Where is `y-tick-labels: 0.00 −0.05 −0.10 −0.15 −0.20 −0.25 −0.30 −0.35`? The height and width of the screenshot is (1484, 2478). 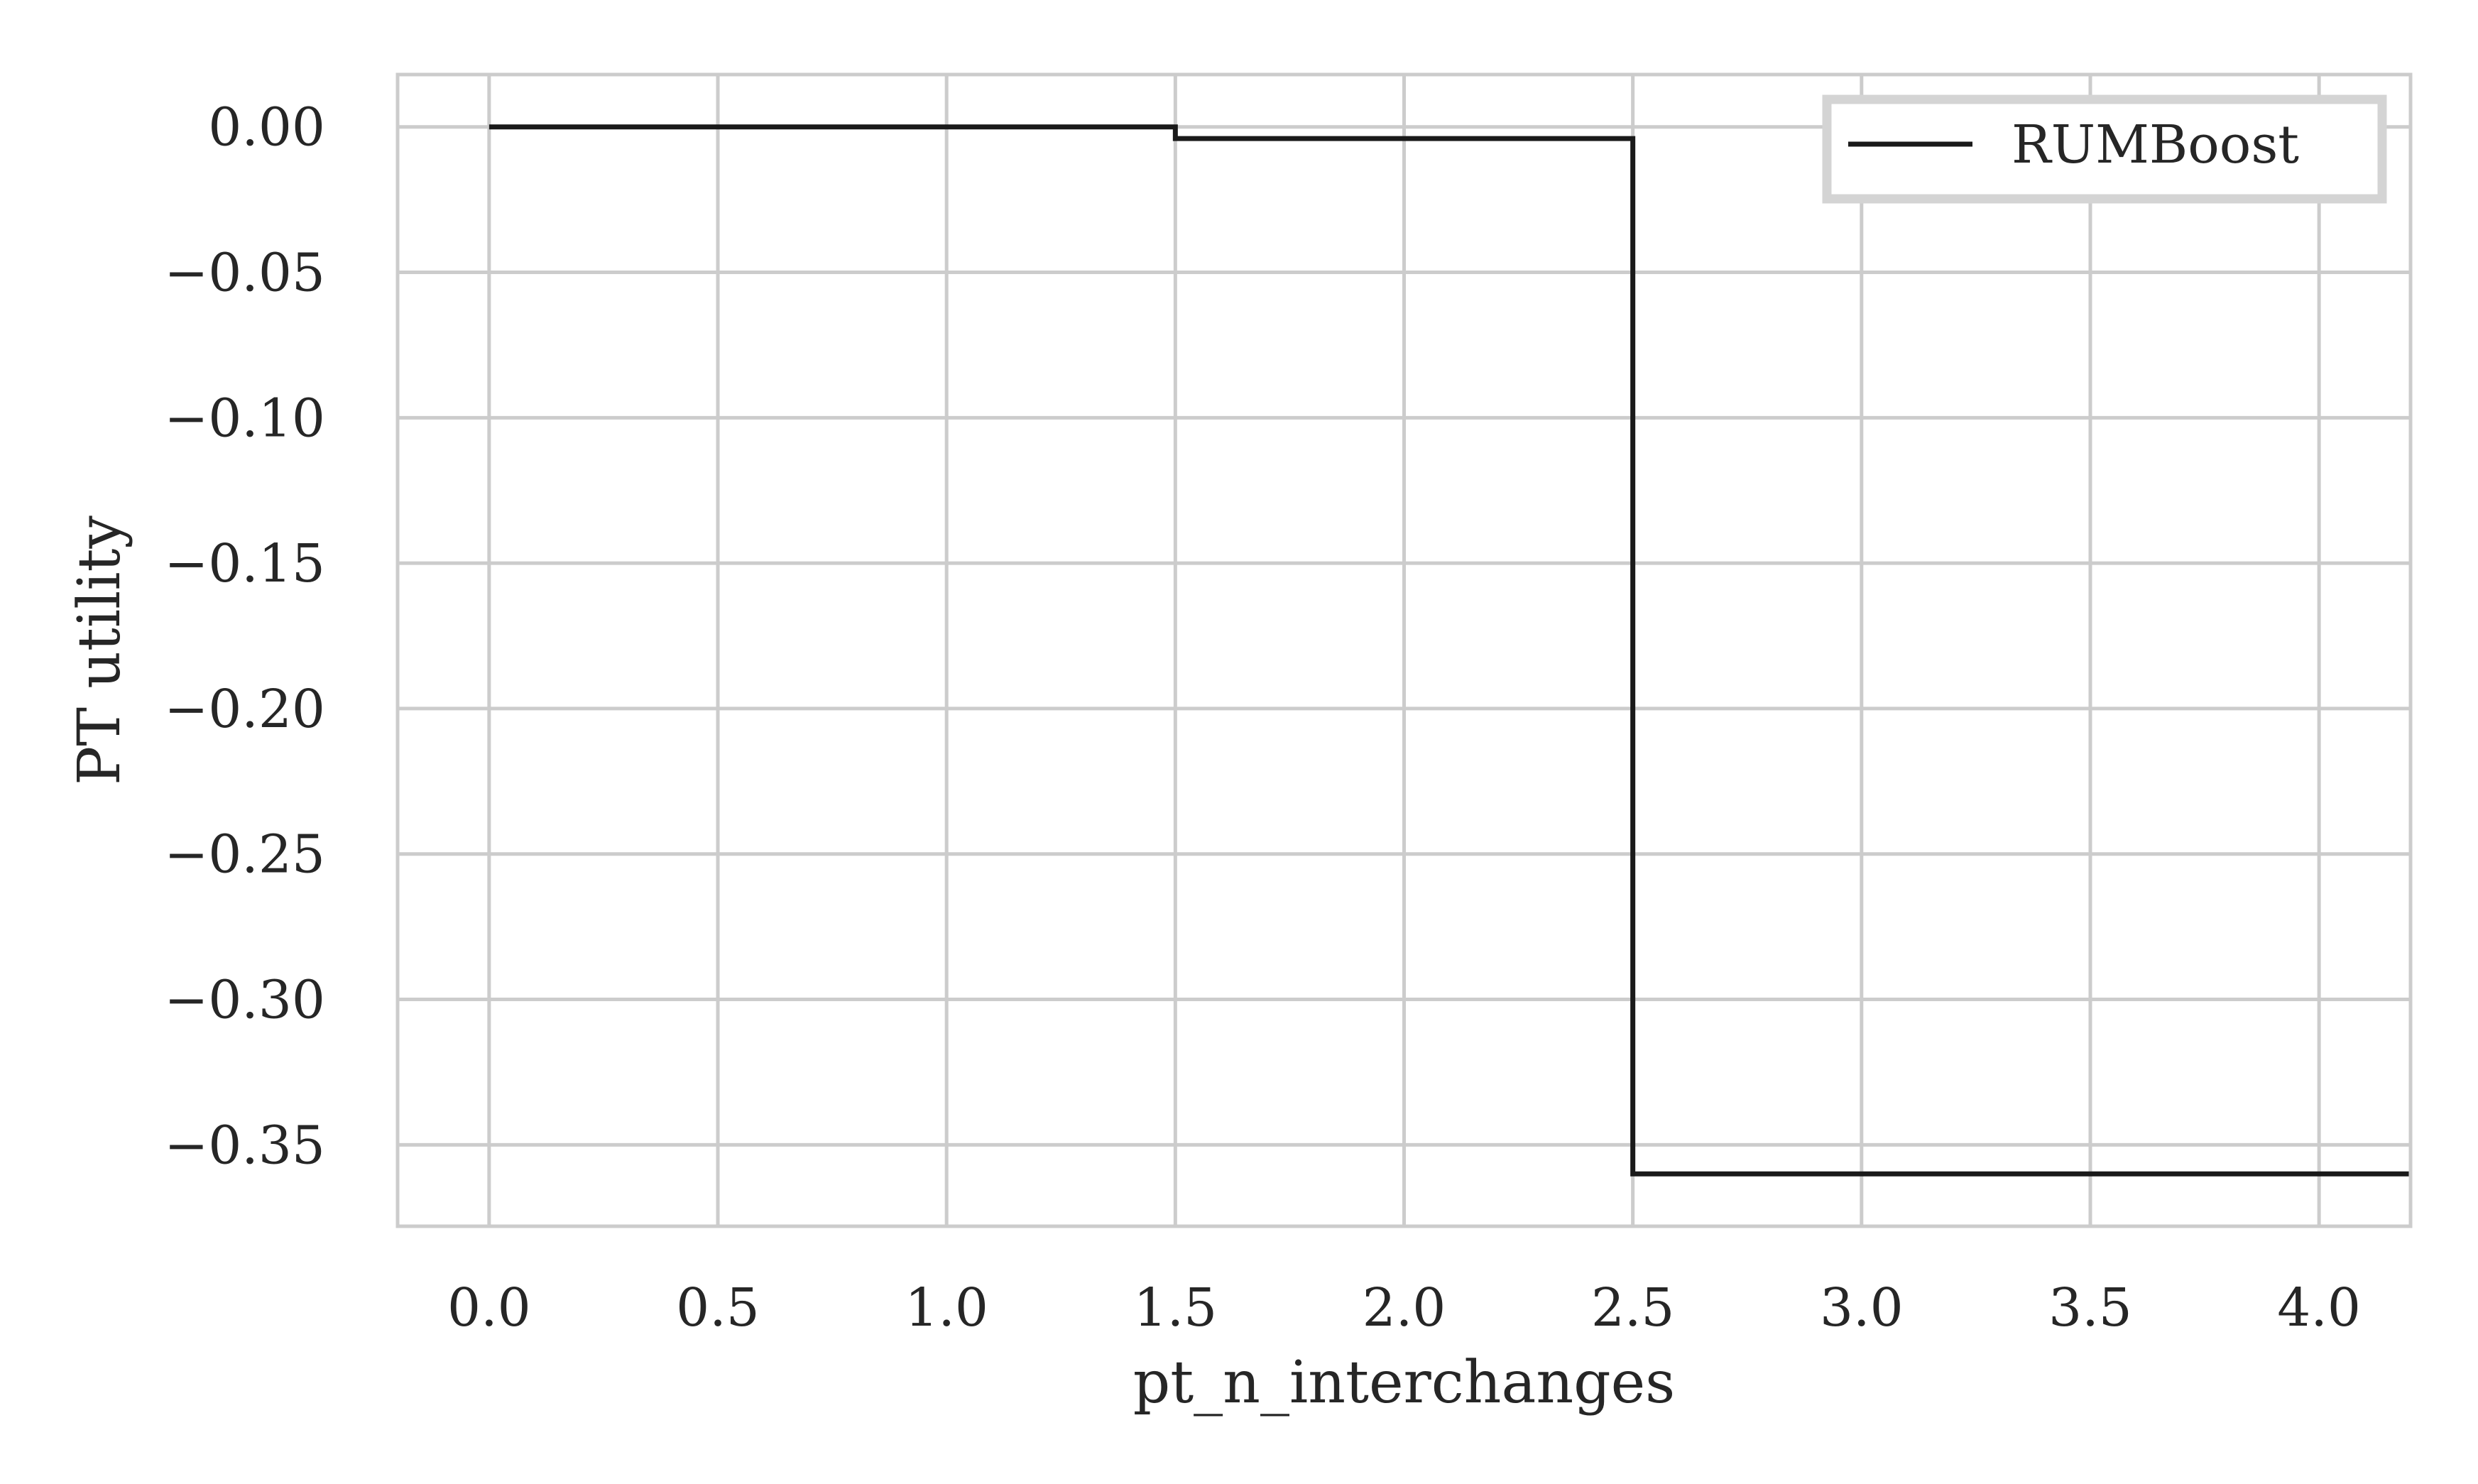
y-tick-labels: 0.00 −0.05 −0.10 −0.15 −0.20 −0.25 −0.30 −0.35 is located at coordinates (245, 637).